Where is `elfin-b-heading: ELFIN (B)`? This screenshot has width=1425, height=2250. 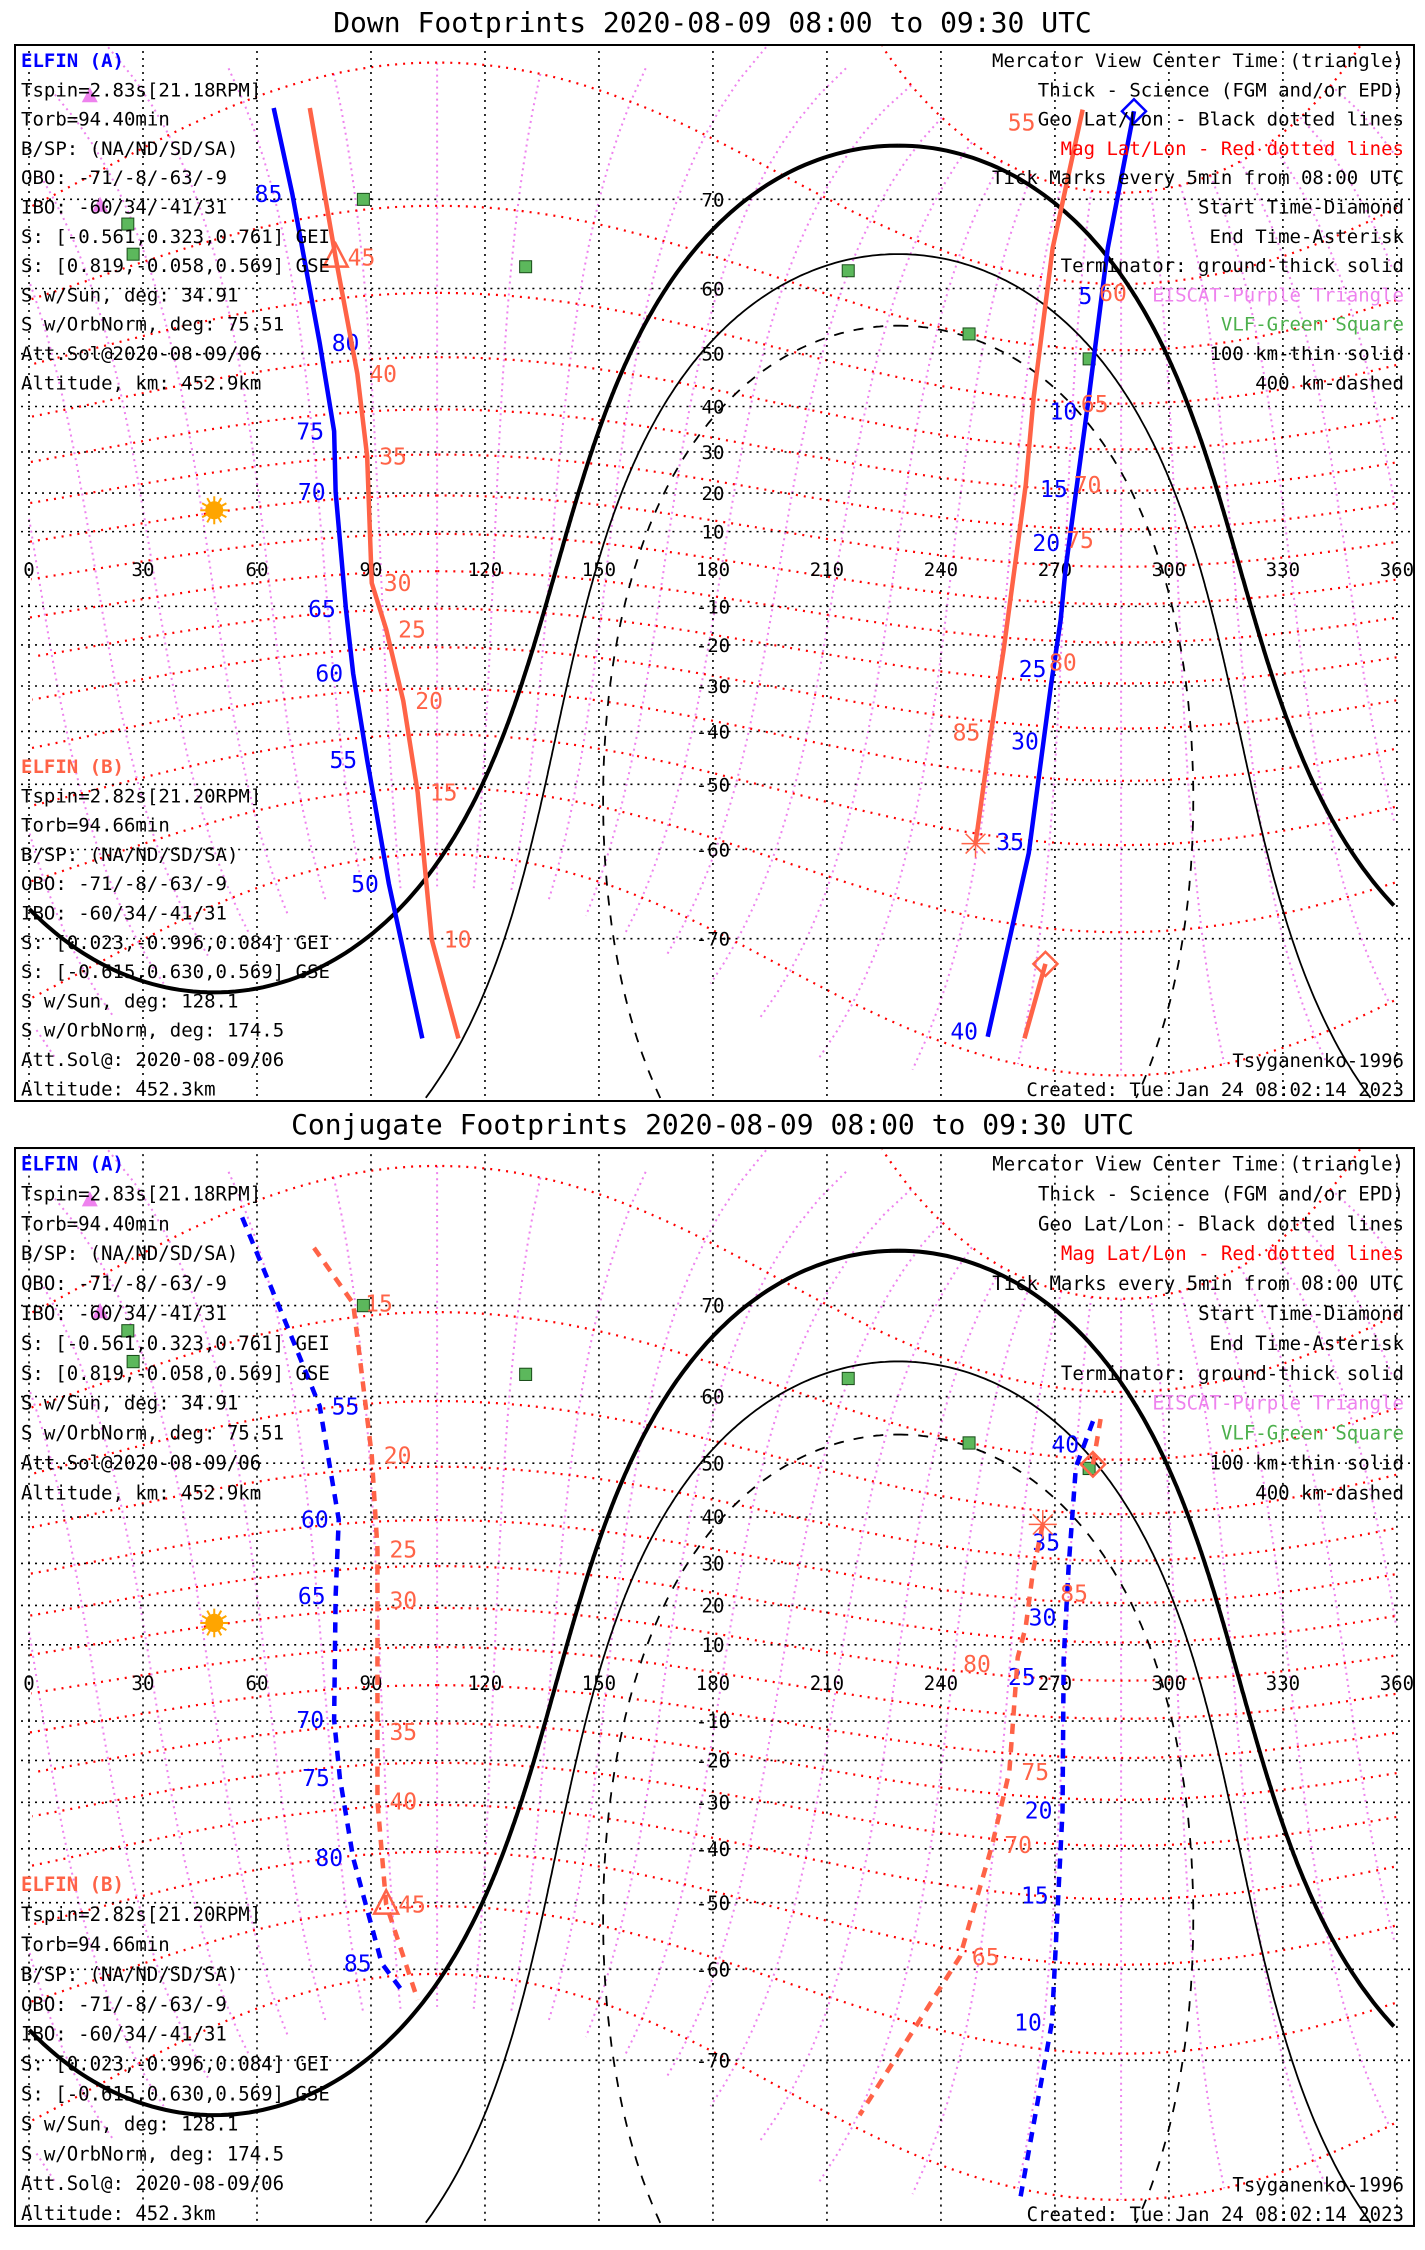
elfin-b-heading: ELFIN (B) is located at coordinates (72, 1884).